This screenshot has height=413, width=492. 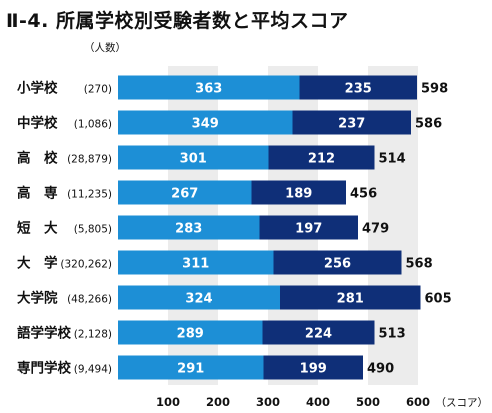 I want to click on x-tick-label: 100, so click(x=168, y=402).